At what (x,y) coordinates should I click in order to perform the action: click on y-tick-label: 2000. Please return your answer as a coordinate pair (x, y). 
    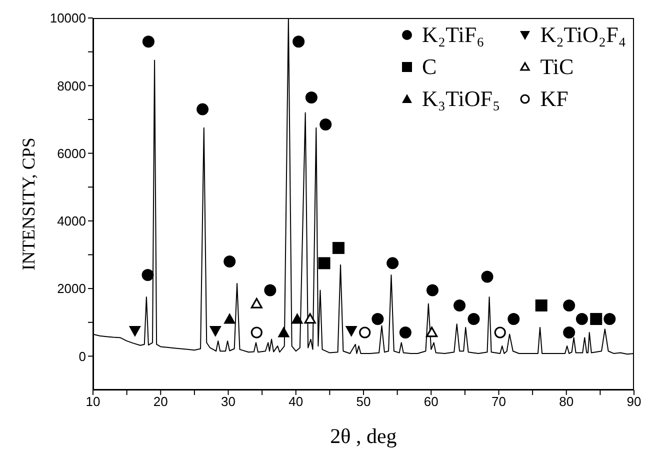
    Looking at the image, I should click on (71, 288).